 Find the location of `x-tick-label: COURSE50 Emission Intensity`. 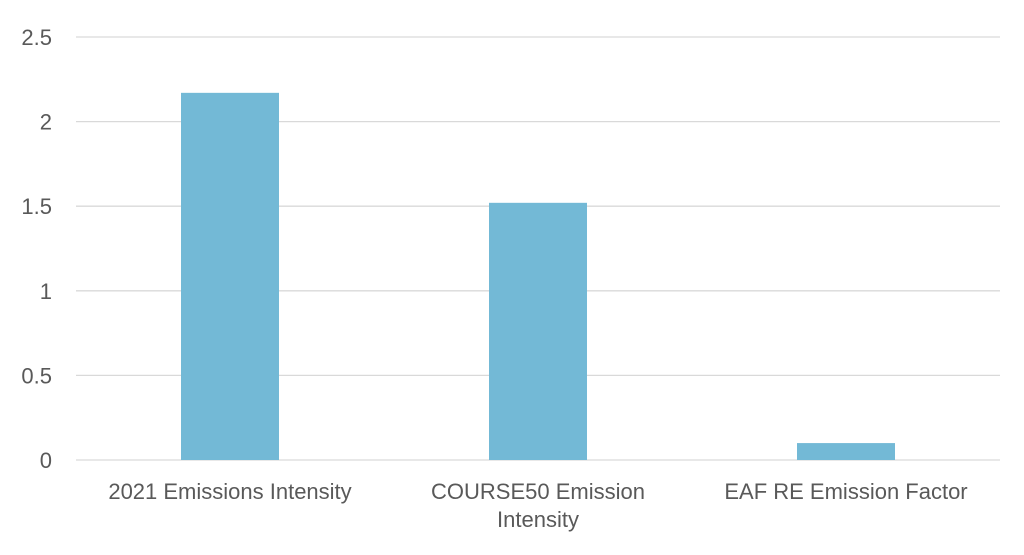

x-tick-label: COURSE50 Emission Intensity is located at coordinates (538, 505).